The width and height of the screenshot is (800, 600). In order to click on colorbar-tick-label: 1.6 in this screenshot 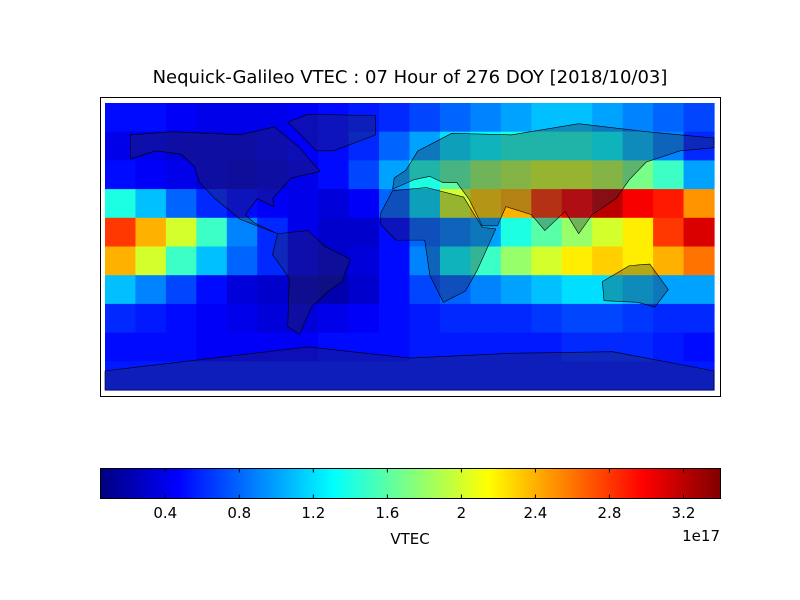, I will do `click(387, 513)`.